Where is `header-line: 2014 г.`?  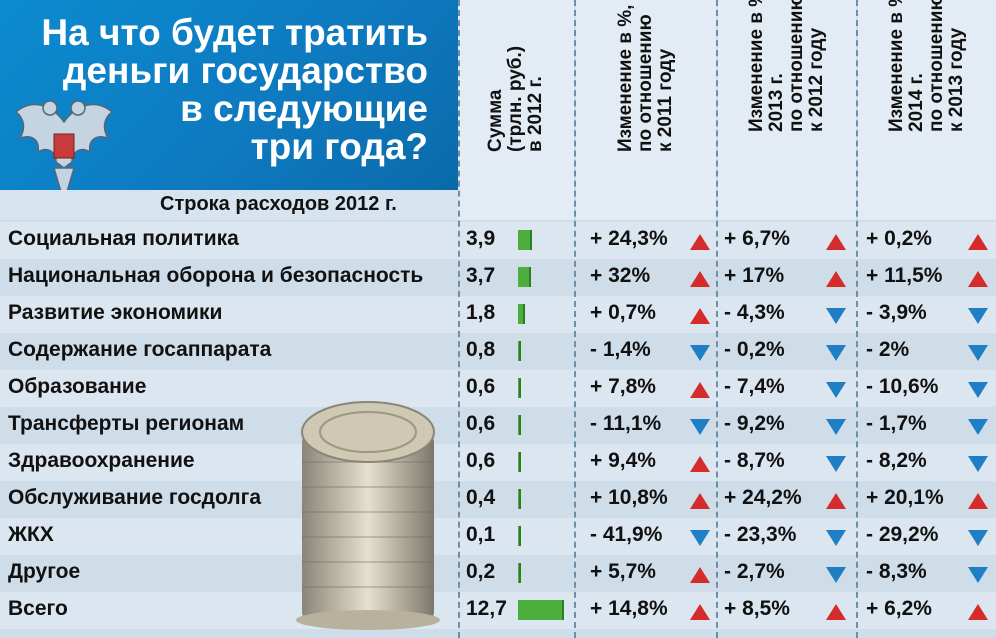
header-line: 2014 г. is located at coordinates (916, 102).